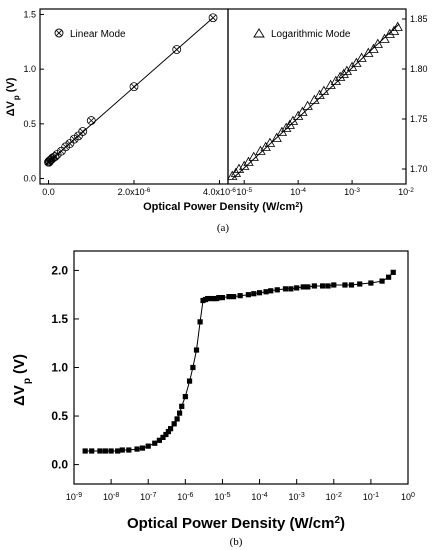 The height and width of the screenshot is (550, 443). What do you see at coordinates (297, 497) in the screenshot?
I see `panel-b-x-tick-label: 10⁻³` at bounding box center [297, 497].